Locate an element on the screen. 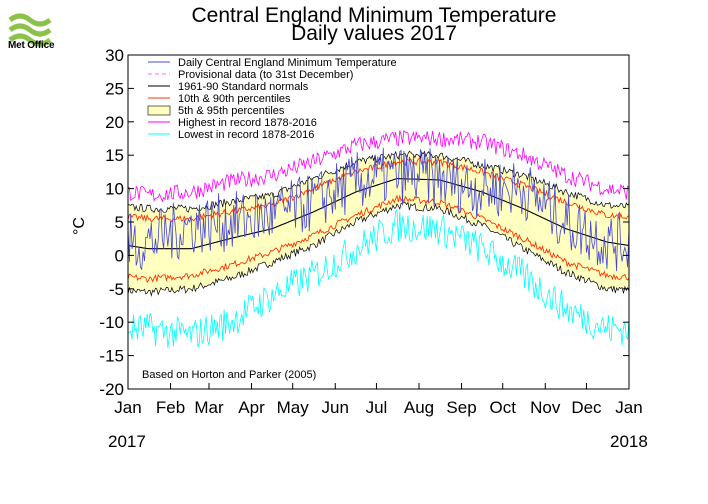 The width and height of the screenshot is (708, 504). y-tick-label: -5 is located at coordinates (116, 289).